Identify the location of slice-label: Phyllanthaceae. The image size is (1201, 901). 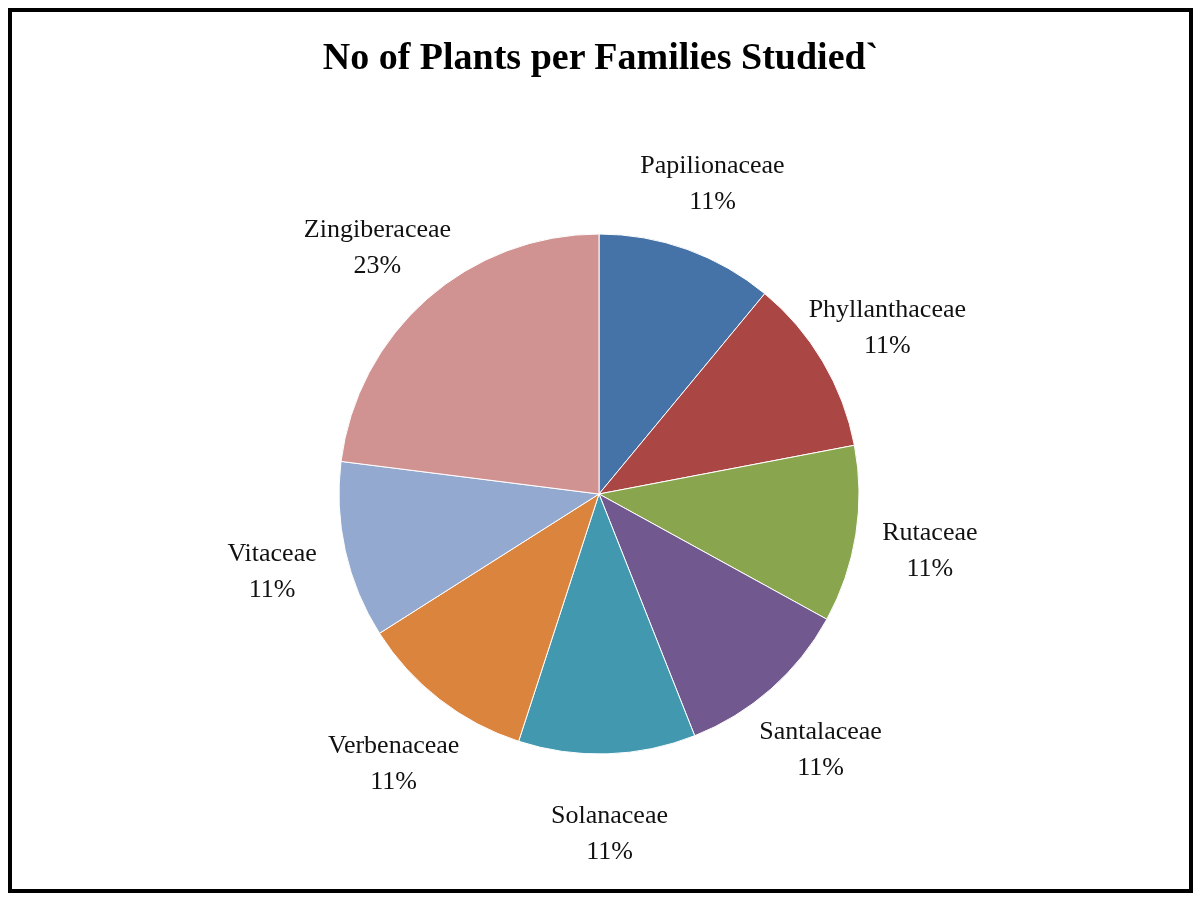
(887, 309).